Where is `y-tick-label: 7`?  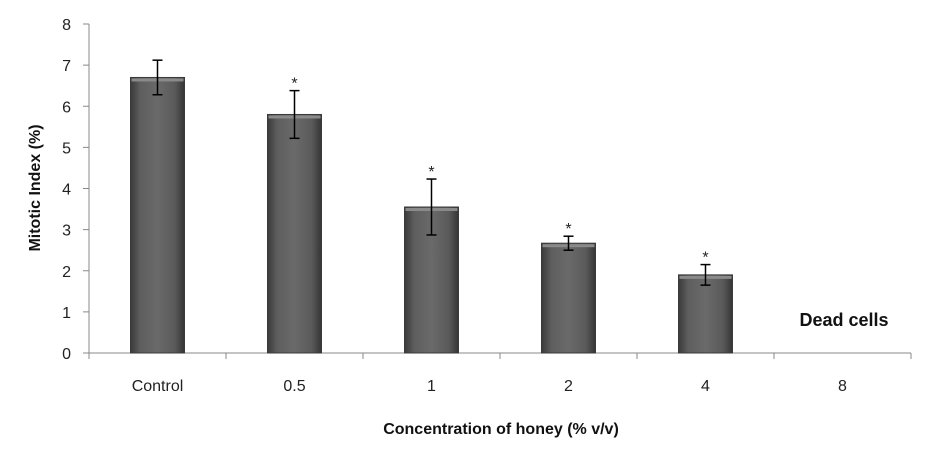
y-tick-label: 7 is located at coordinates (66, 66).